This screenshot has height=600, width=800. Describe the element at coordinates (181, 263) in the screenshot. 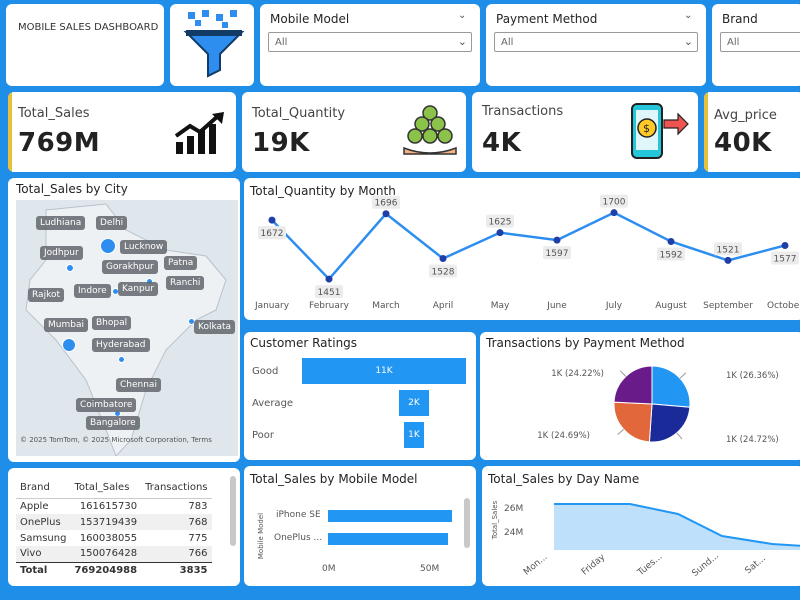

I see `map-city-label: Patna` at that location.